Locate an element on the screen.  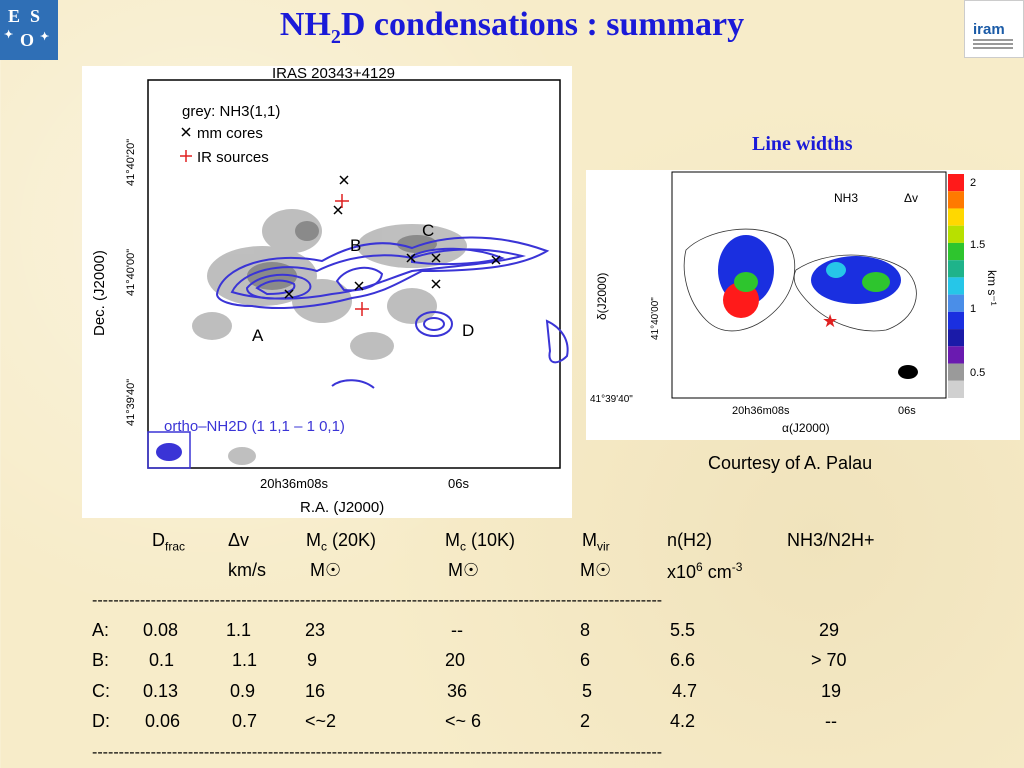
courtesy-note: Courtesy of A. Palau is located at coordinates (790, 463).